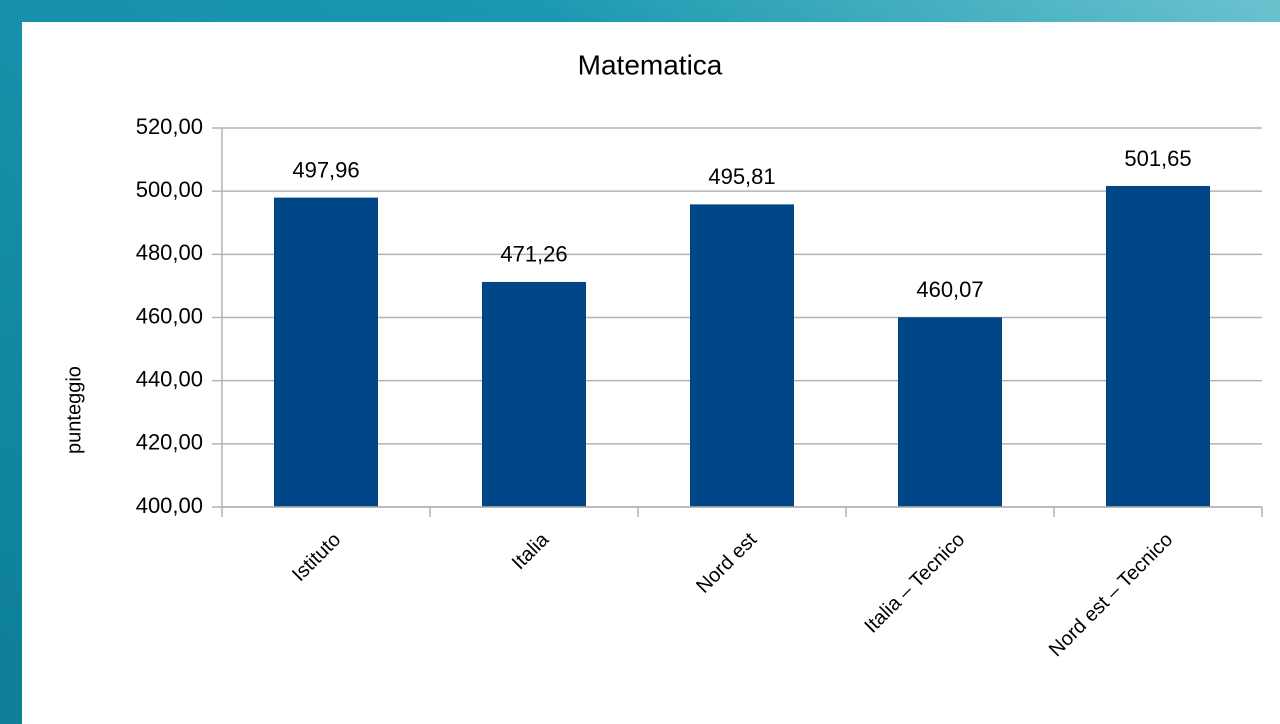 Image resolution: width=1280 pixels, height=724 pixels. Describe the element at coordinates (949, 289) in the screenshot. I see `value-label: 460,07` at that location.